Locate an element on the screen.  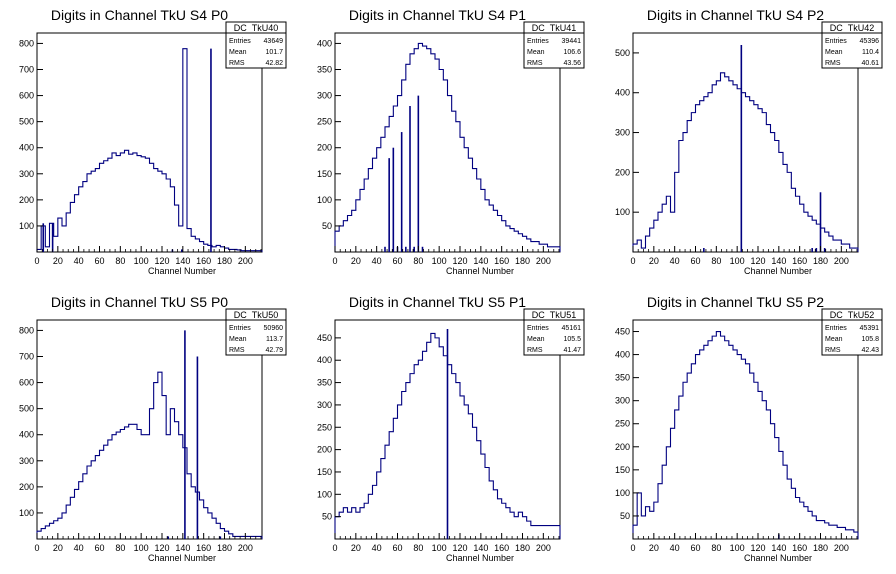
stats-value: 45161 is located at coordinates (572, 328).